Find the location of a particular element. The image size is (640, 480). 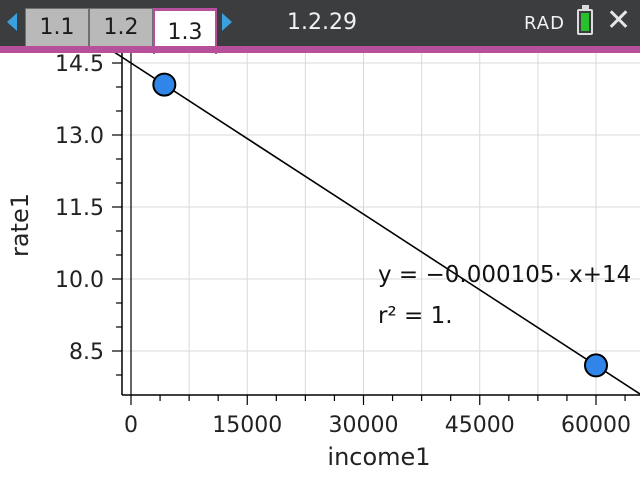

y-tick-label: 8.5 is located at coordinates (86, 352).